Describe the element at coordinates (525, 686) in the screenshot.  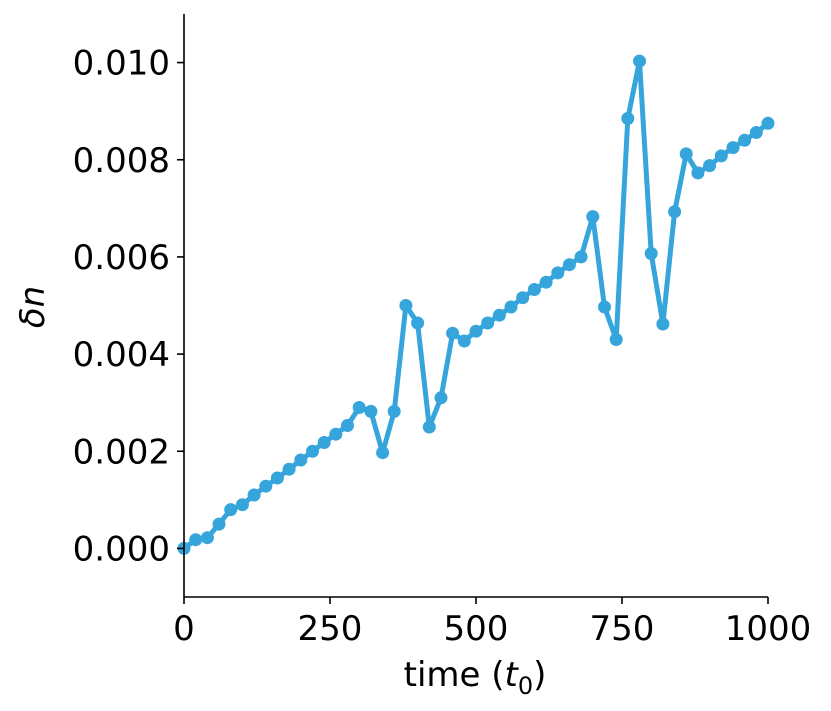
I see `x-axis-title-subscript: 0` at that location.